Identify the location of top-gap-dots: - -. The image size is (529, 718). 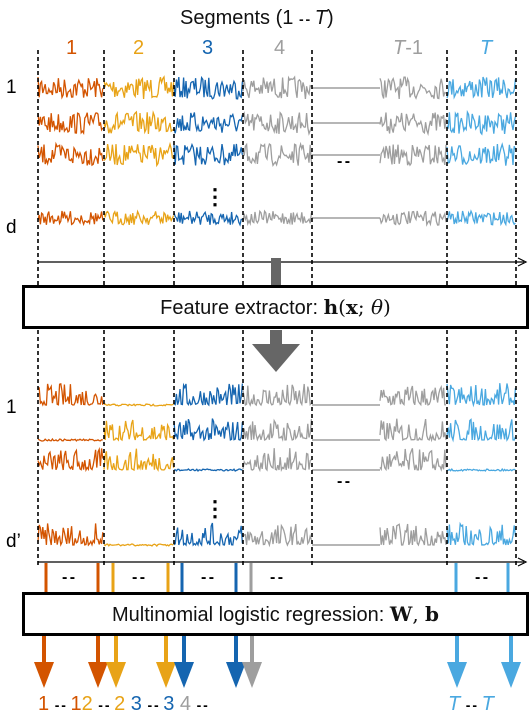
(343, 161).